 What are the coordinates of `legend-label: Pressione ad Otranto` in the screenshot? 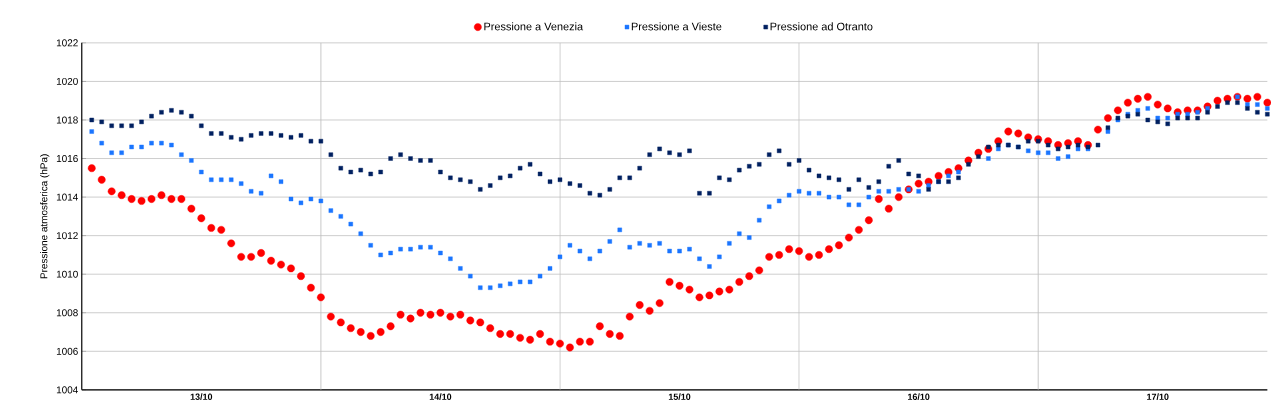 It's located at (821, 26).